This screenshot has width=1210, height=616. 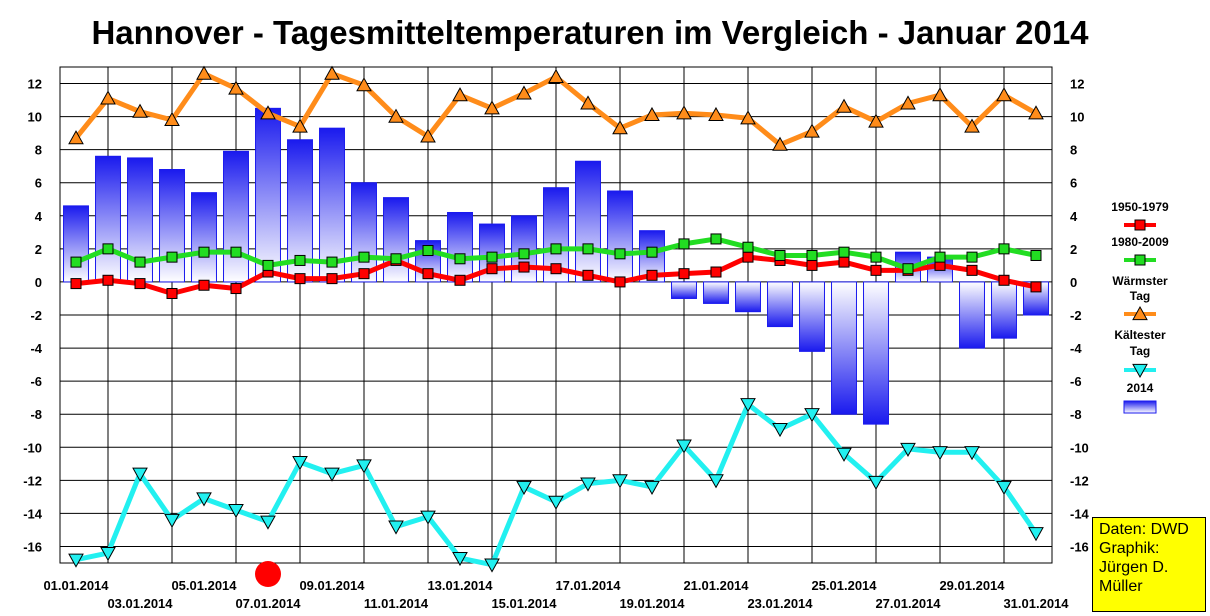 What do you see at coordinates (140, 603) in the screenshot?
I see `x-tick-label: 03.01.2014` at bounding box center [140, 603].